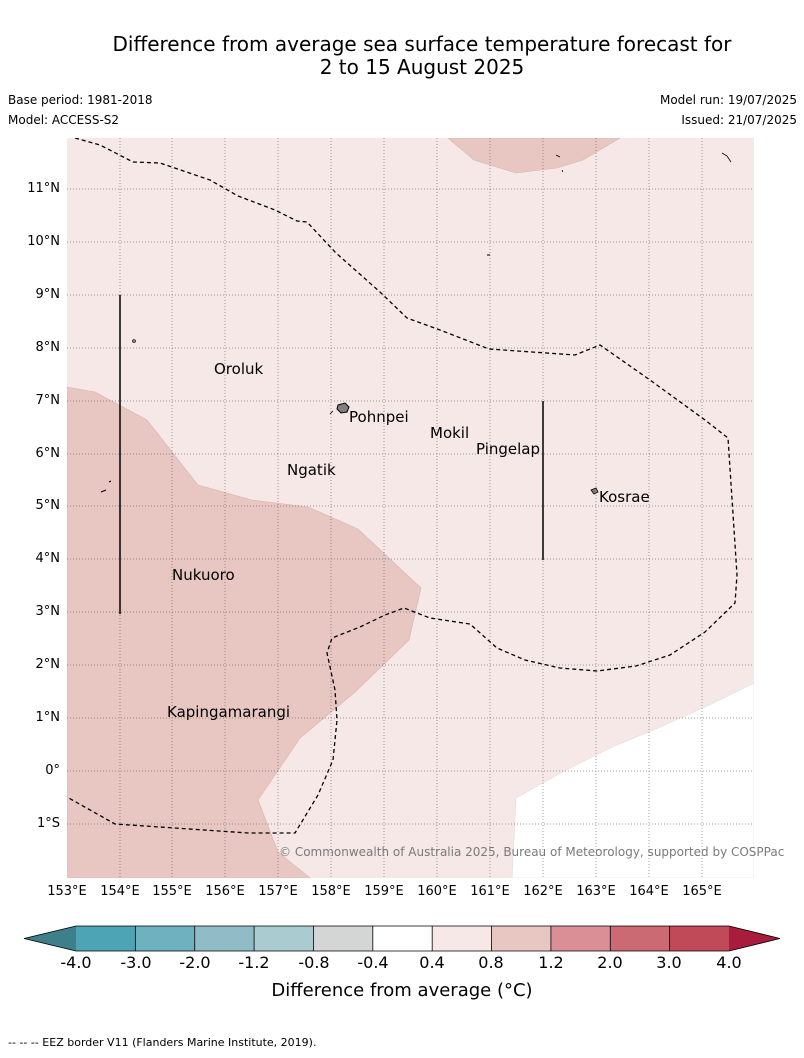 This screenshot has height=1058, width=804. What do you see at coordinates (432, 962) in the screenshot?
I see `colorbar-tick: 0.4` at bounding box center [432, 962].